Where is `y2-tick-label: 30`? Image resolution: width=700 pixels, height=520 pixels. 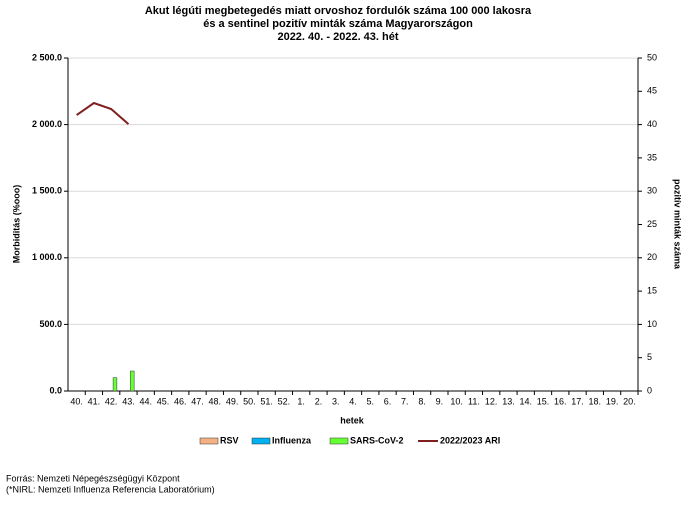 y2-tick-label: 30 is located at coordinates (652, 191).